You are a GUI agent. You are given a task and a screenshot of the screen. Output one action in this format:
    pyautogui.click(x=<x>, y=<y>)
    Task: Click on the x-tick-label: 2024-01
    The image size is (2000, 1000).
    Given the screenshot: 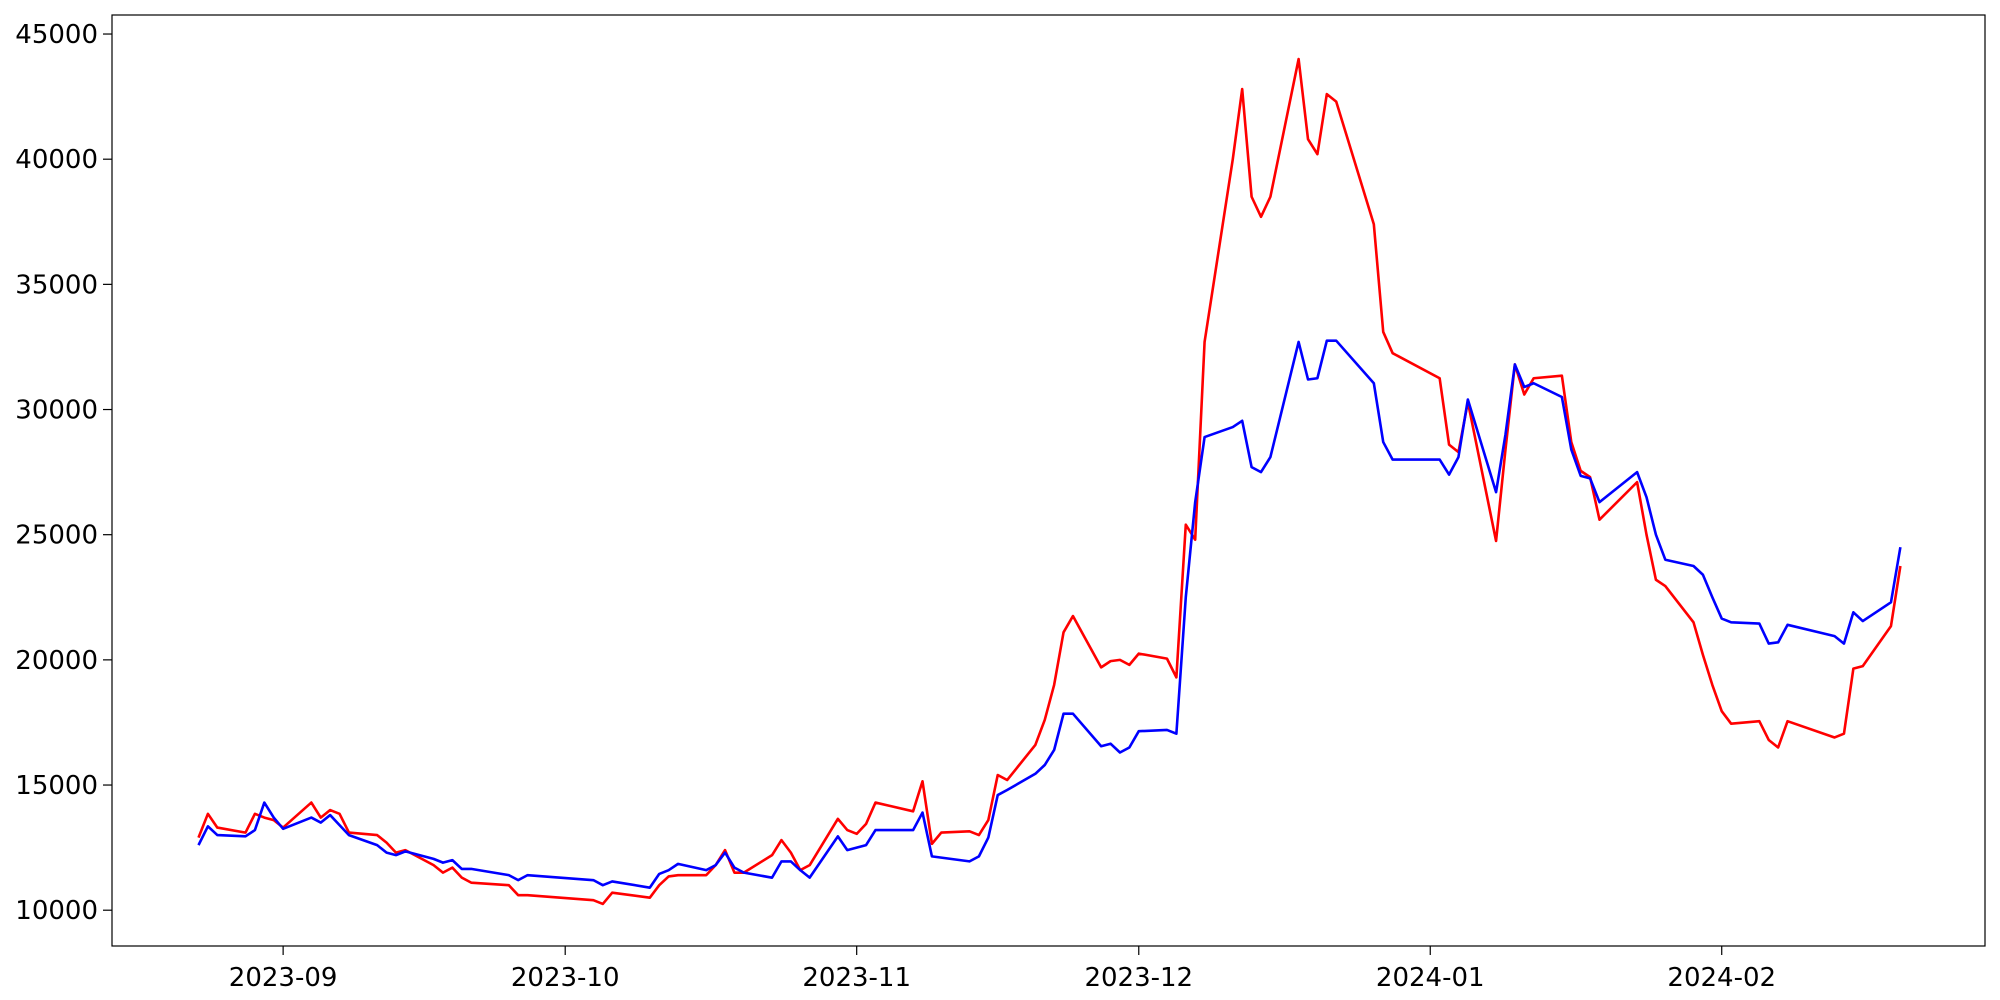 What is the action you would take?
    pyautogui.click(x=1430, y=978)
    